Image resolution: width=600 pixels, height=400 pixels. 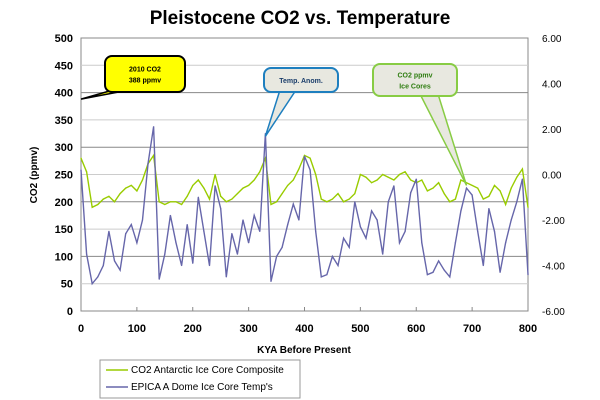 What do you see at coordinates (34, 175) in the screenshot?
I see `y-axis-label: CO2 (ppmv)` at bounding box center [34, 175].